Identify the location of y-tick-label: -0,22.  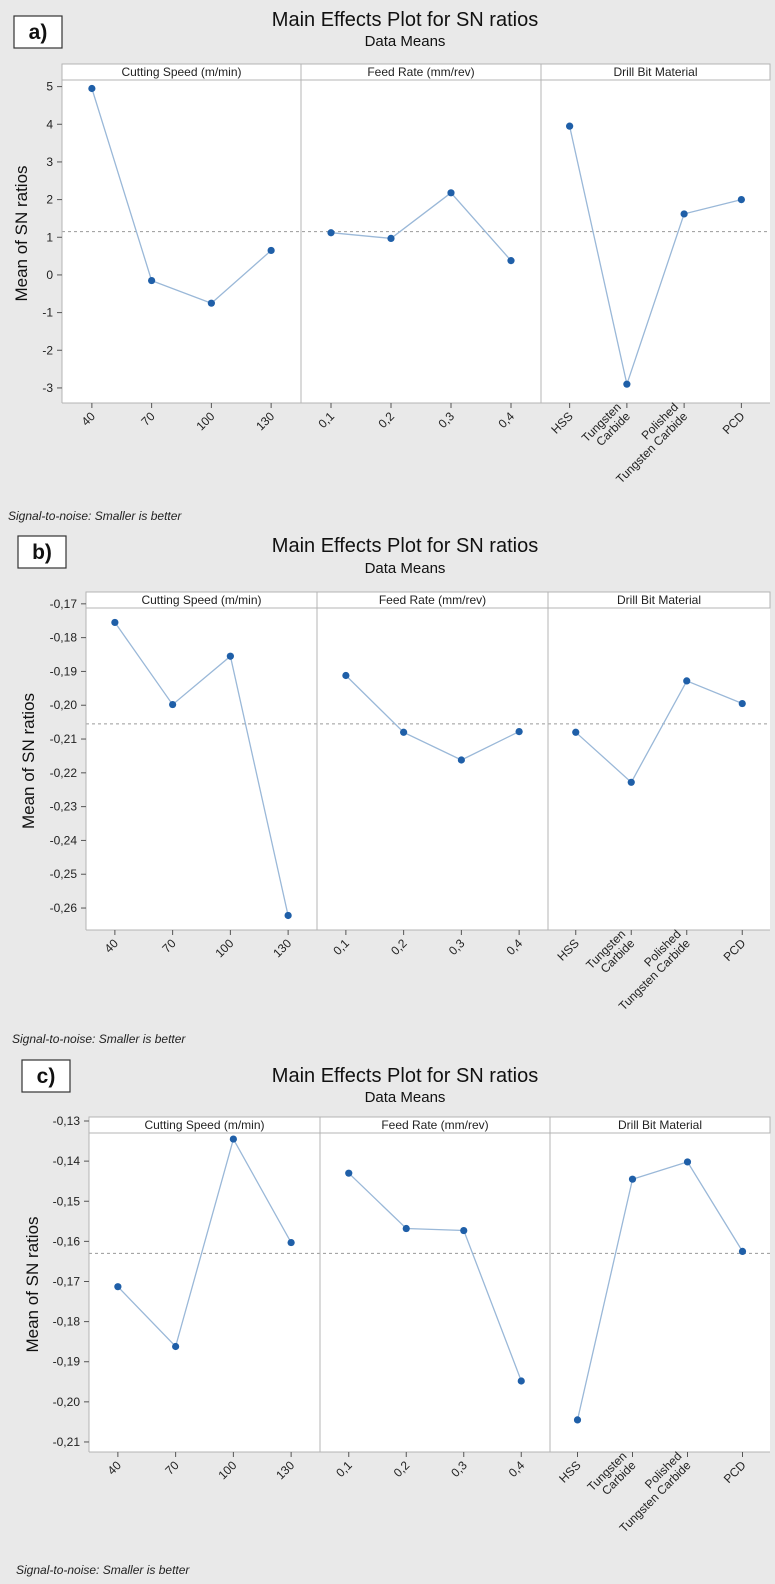
(64, 773).